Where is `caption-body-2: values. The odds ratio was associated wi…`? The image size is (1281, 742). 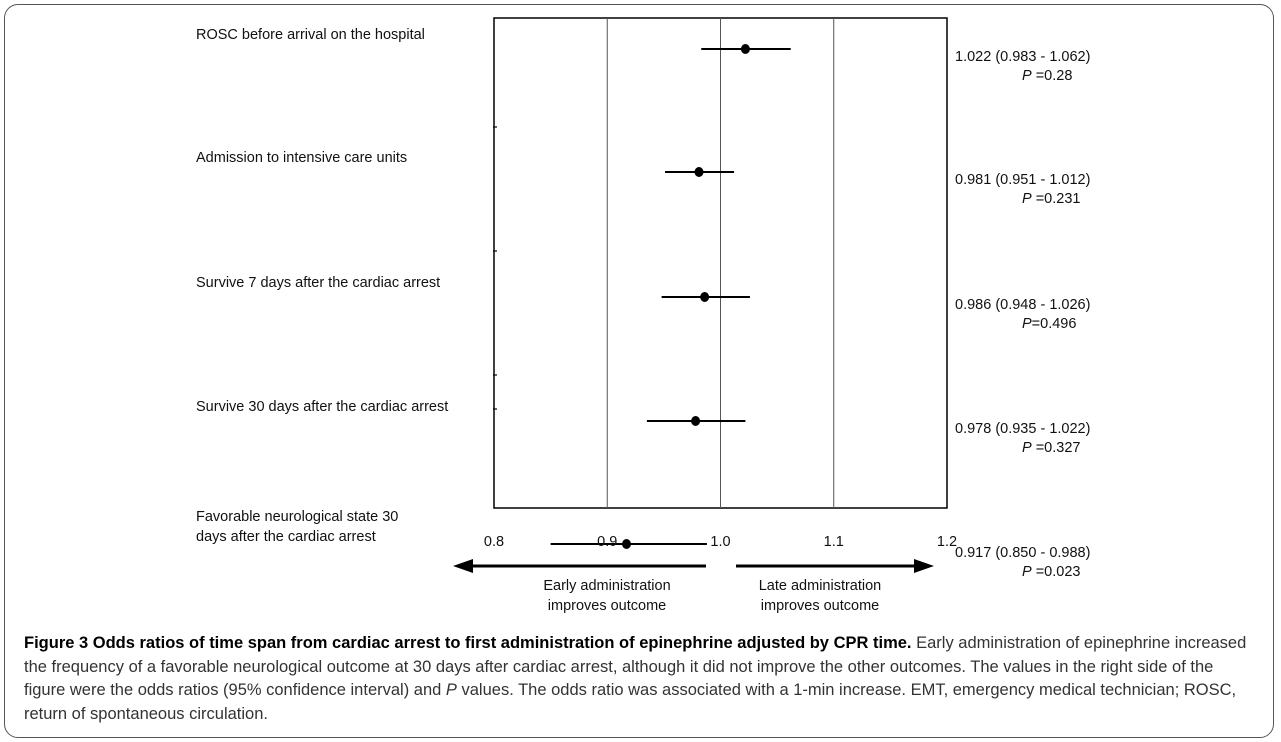 caption-body-2: values. The odds ratio was associated wi… is located at coordinates (630, 702).